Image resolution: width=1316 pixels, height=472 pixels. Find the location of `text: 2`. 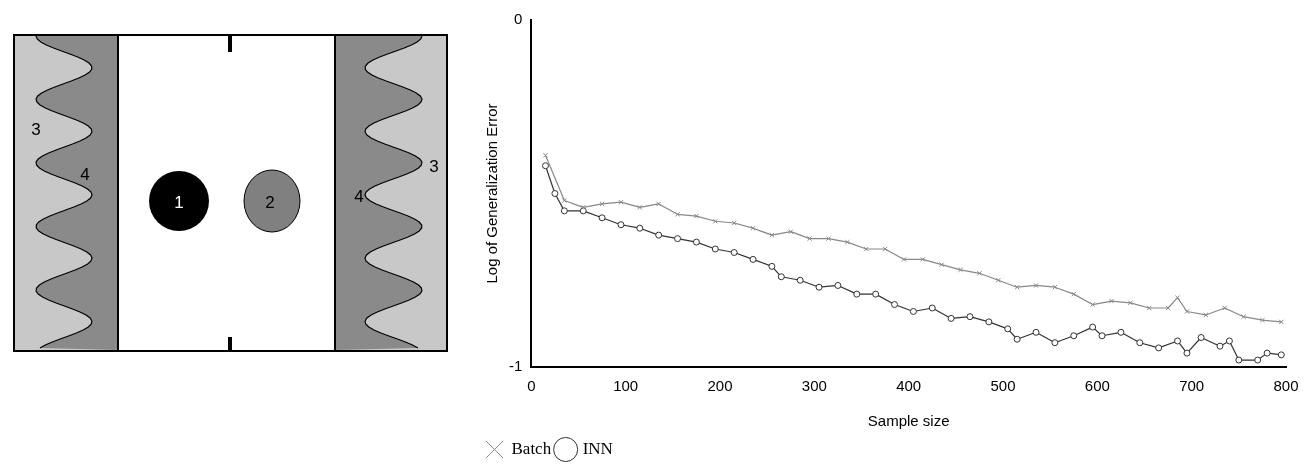

text: 2 is located at coordinates (270, 202).